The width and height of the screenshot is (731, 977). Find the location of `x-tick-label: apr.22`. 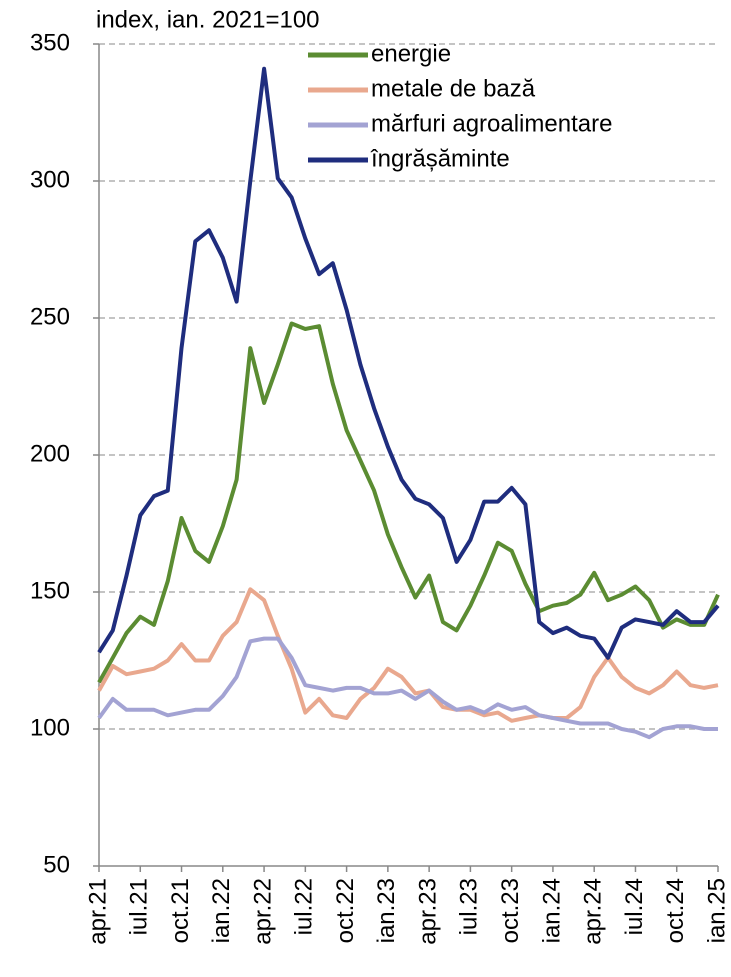

x-tick-label: apr.22 is located at coordinates (262, 911).